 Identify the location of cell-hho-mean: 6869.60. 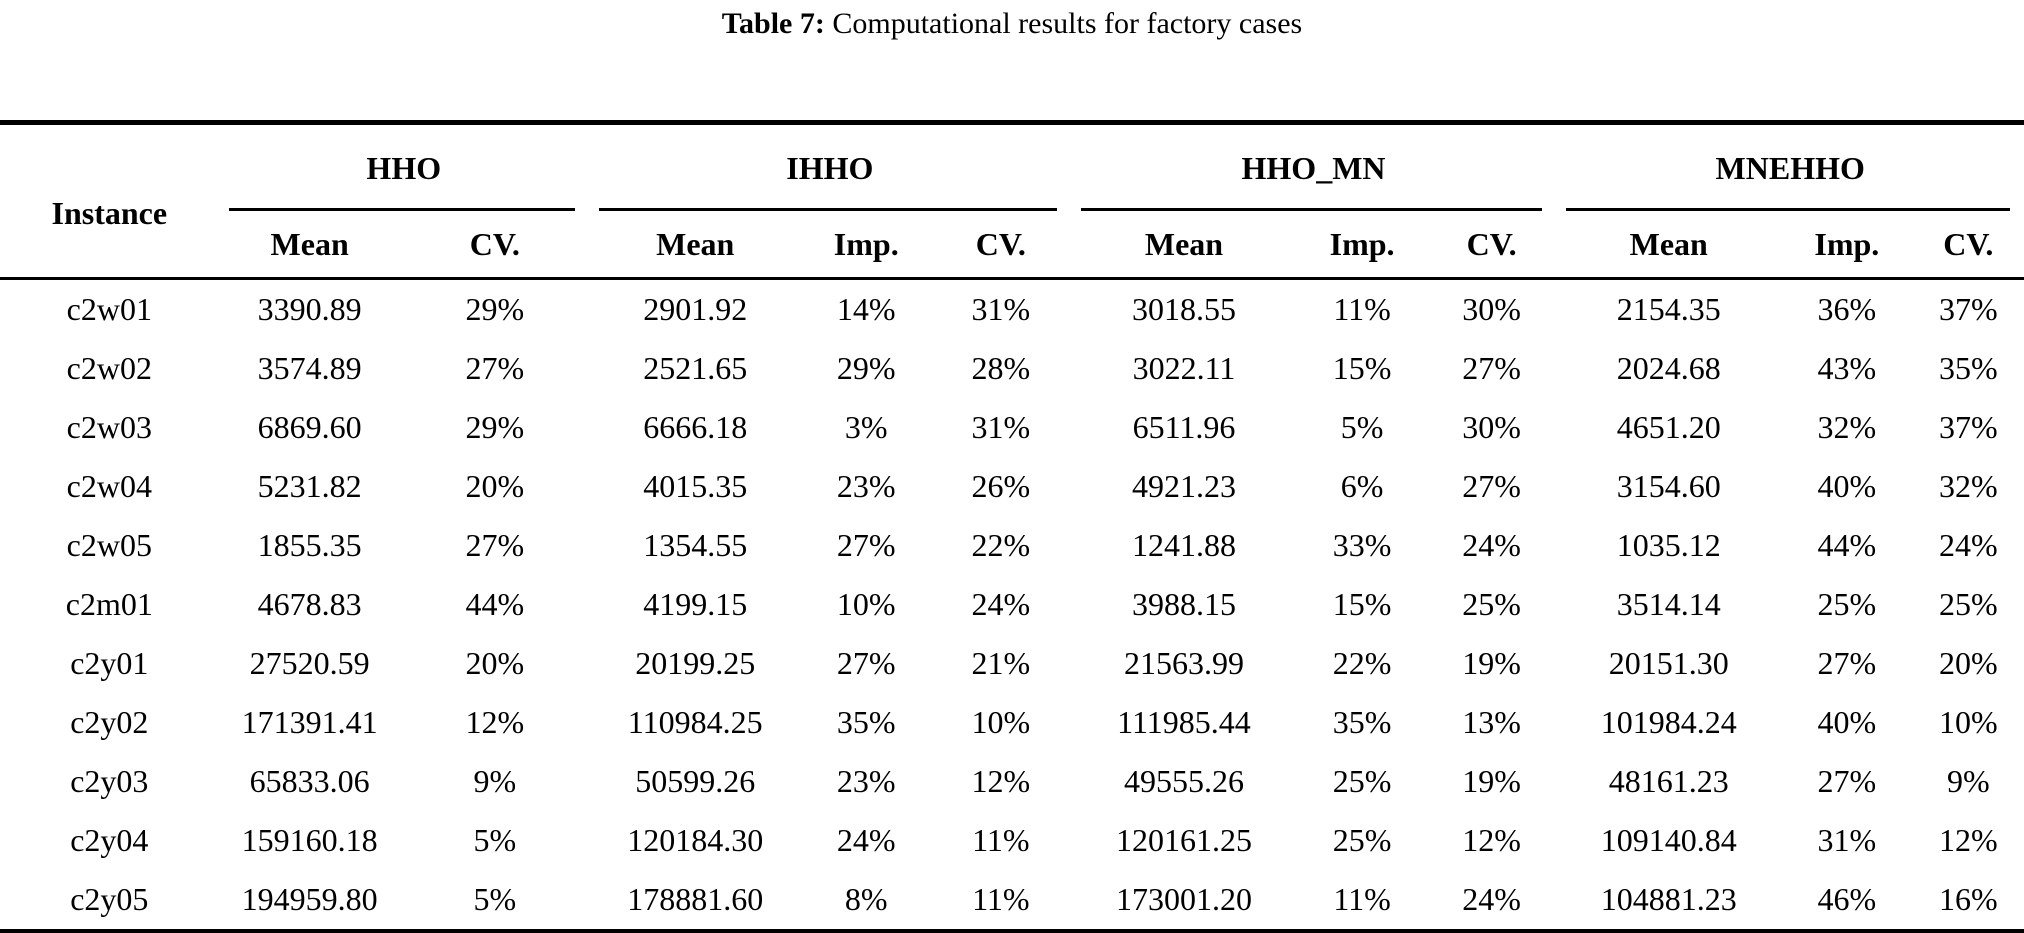
(309, 427).